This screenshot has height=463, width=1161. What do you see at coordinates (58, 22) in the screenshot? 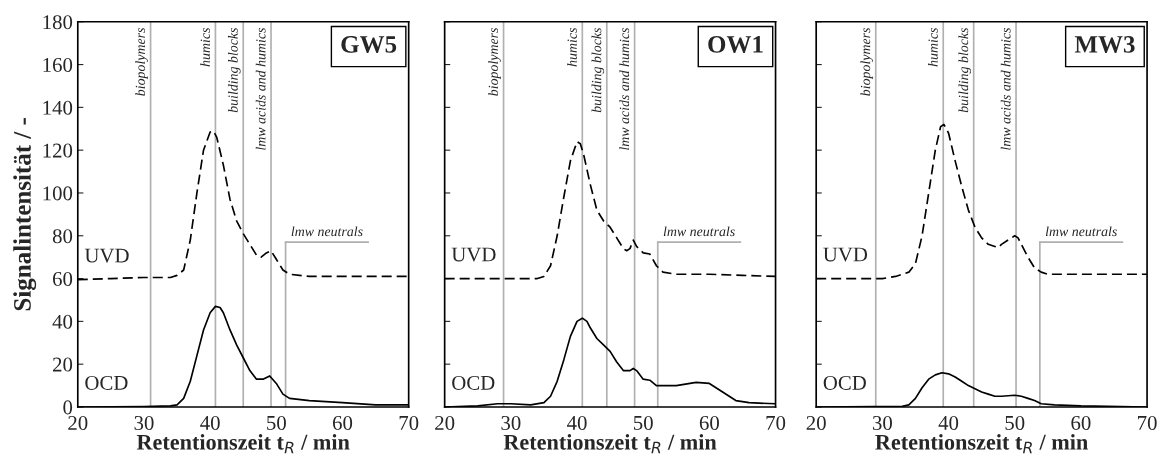
I see `y-tick-label: 180` at bounding box center [58, 22].